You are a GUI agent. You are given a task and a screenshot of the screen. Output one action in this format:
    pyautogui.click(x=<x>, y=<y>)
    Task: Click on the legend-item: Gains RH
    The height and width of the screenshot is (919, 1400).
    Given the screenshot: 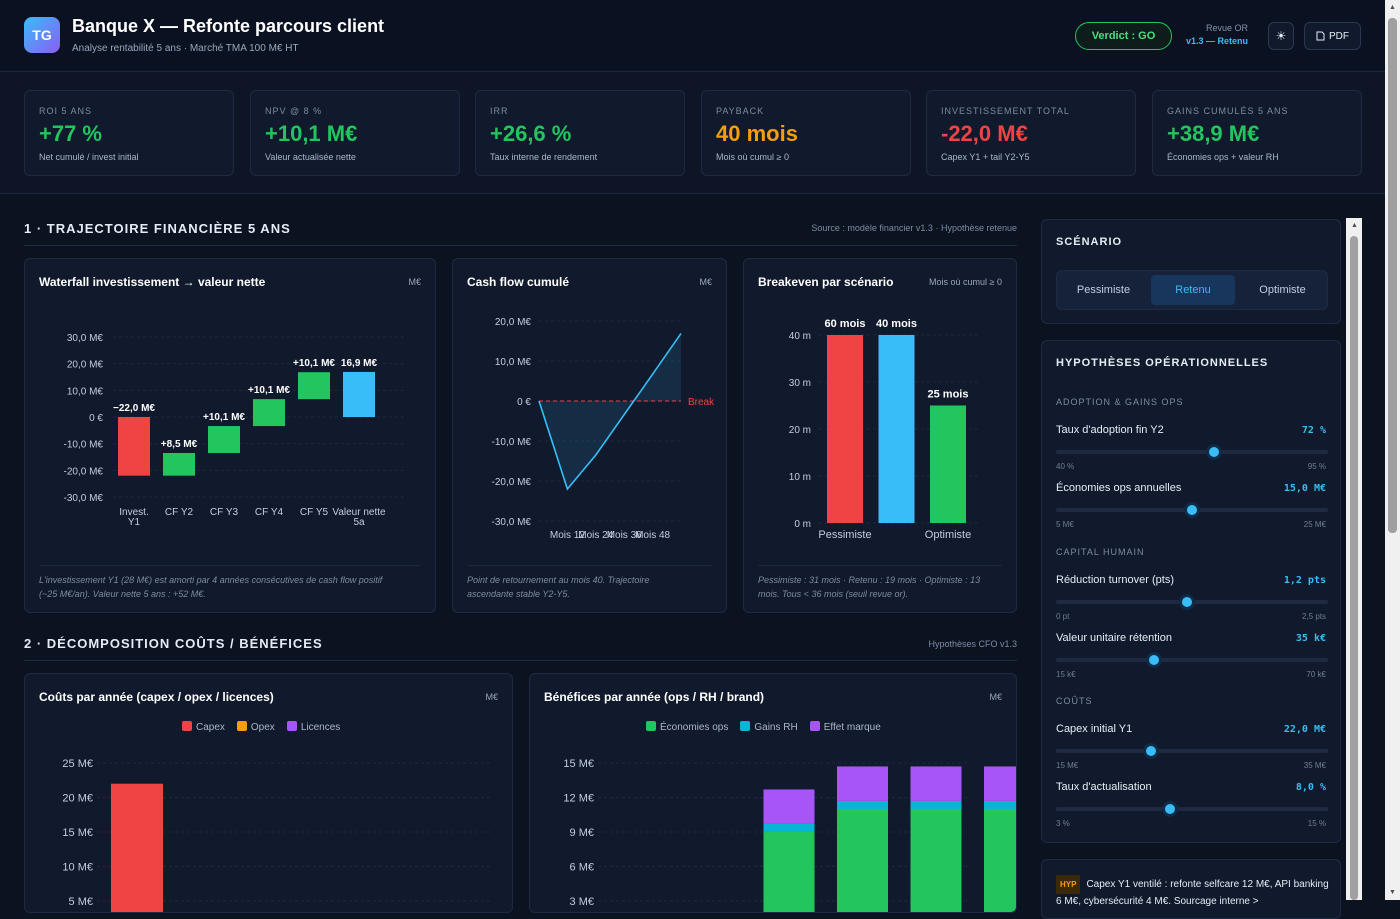 What is the action you would take?
    pyautogui.click(x=769, y=727)
    